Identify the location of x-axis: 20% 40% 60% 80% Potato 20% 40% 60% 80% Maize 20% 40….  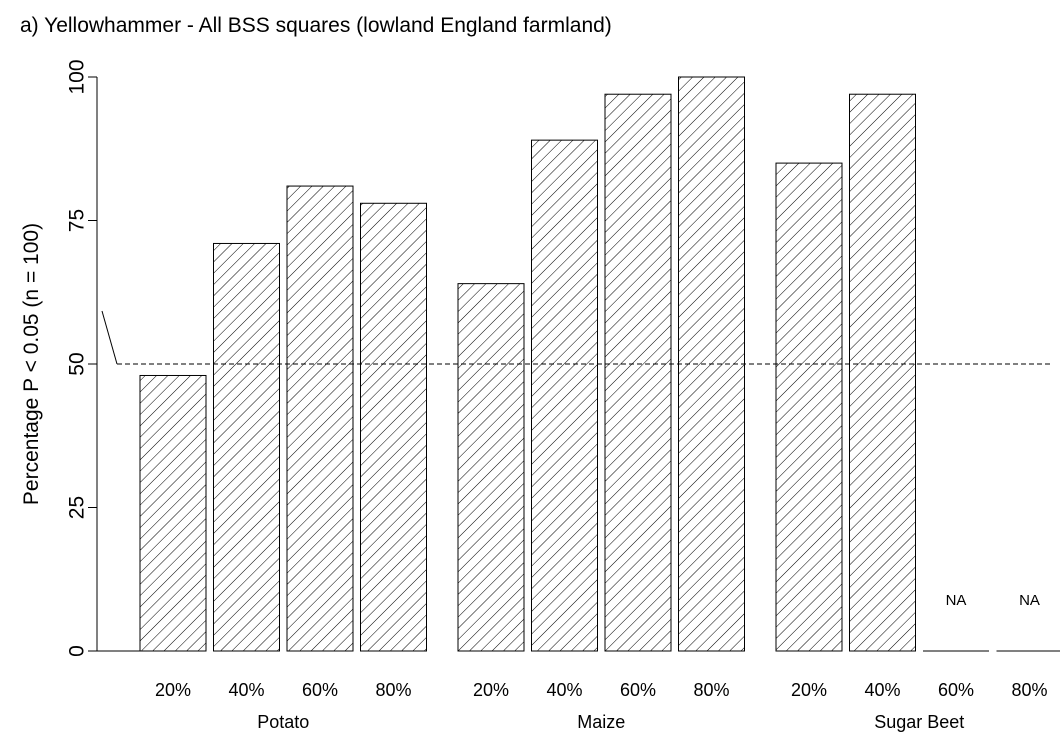
(572, 691).